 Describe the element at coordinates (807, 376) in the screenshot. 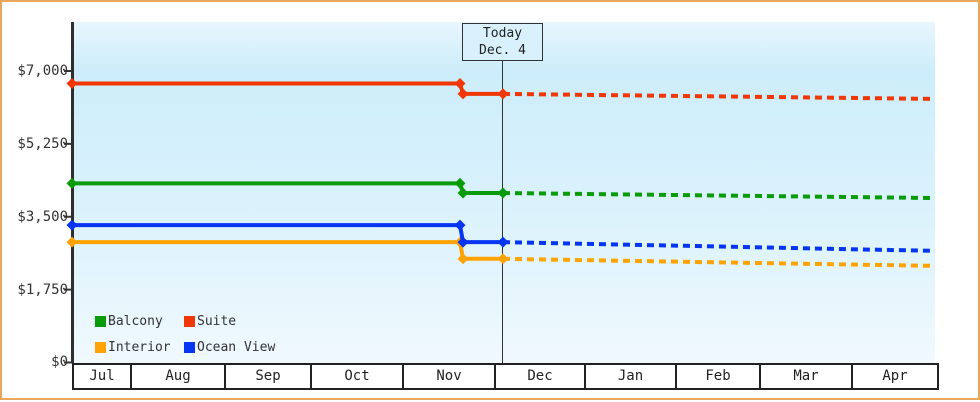

I see `month-cell: Mar` at that location.